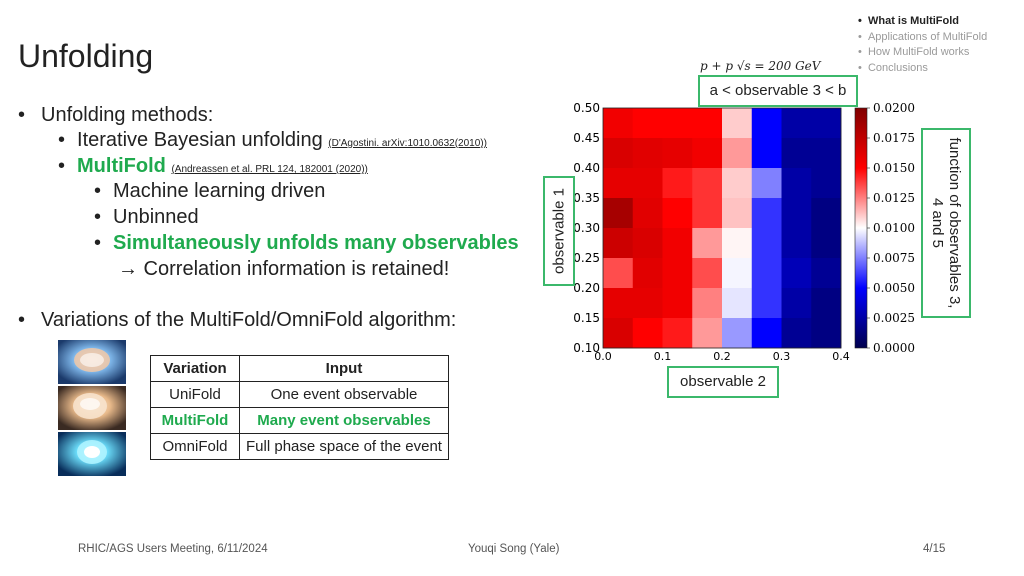  Describe the element at coordinates (722, 356) in the screenshot. I see `x-tick-label: 0.2` at that location.